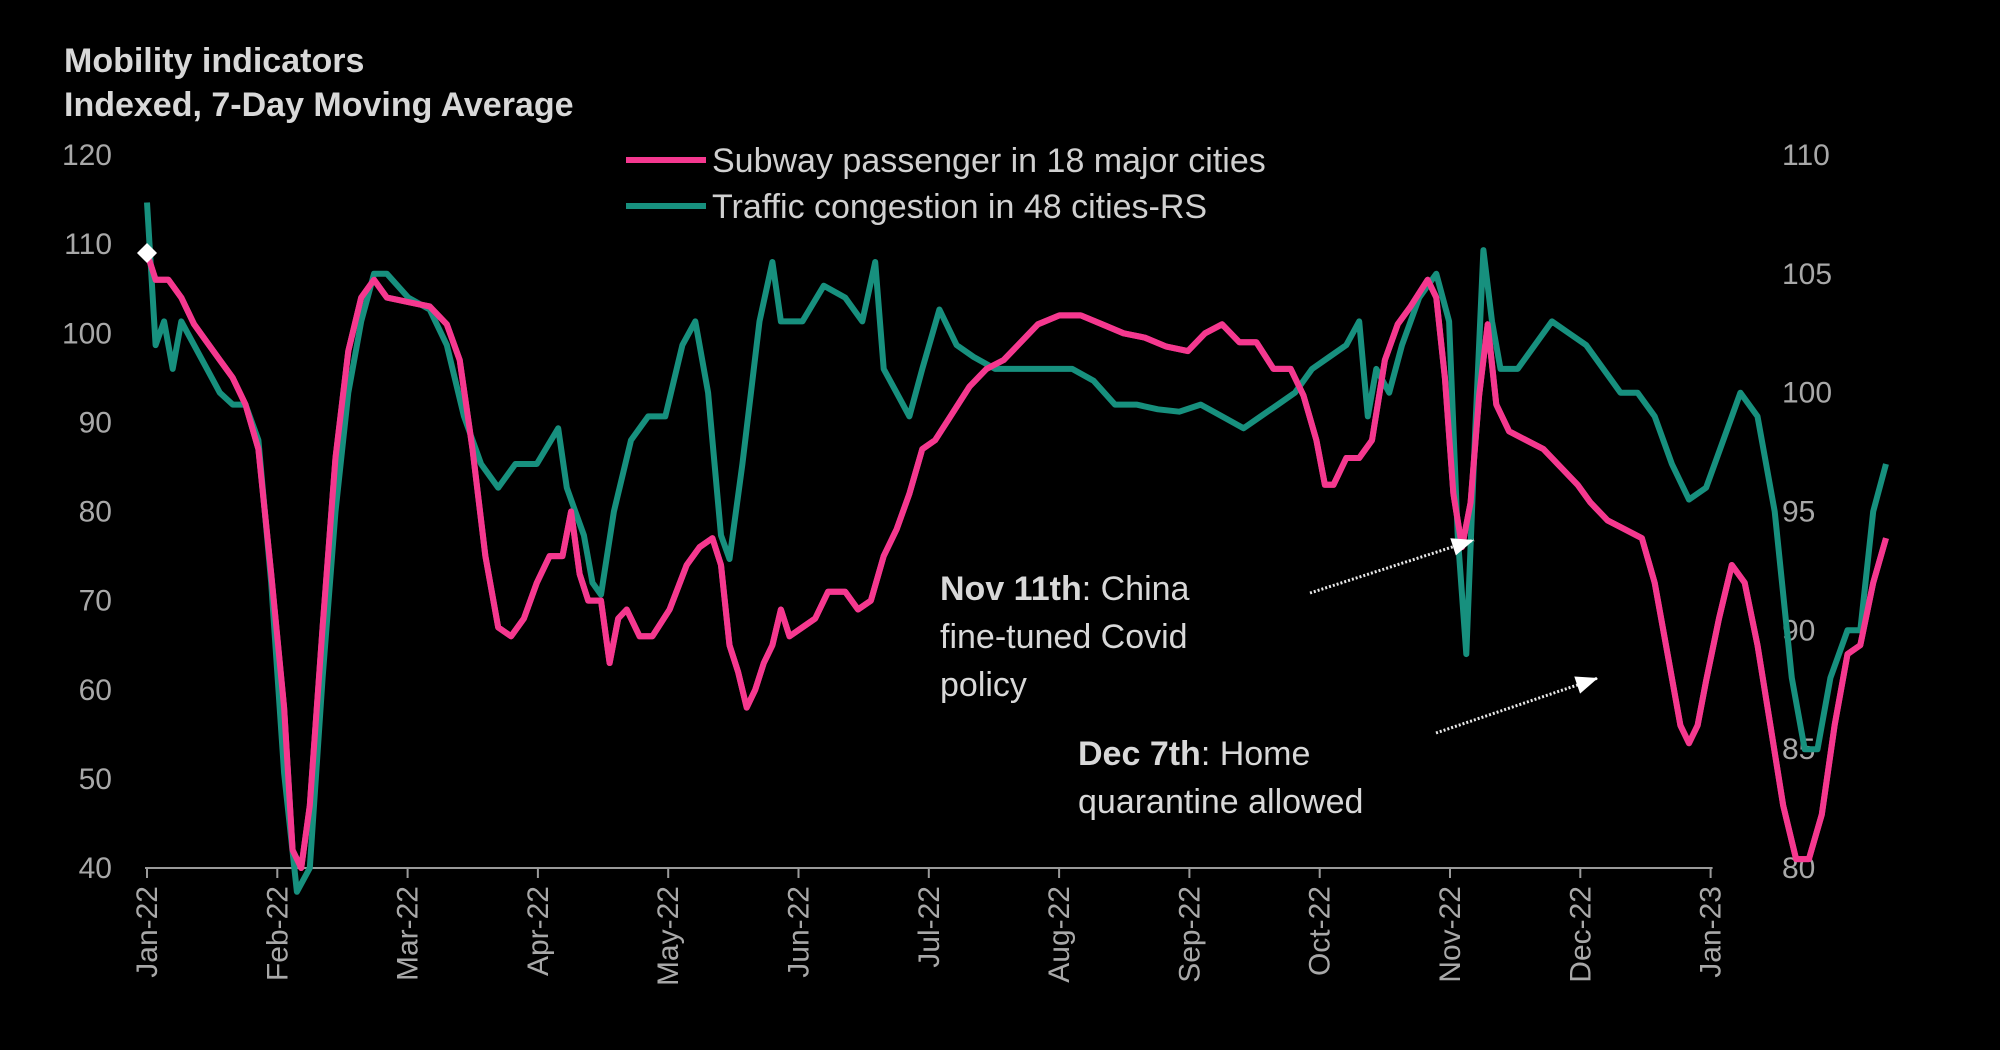 This screenshot has height=1050, width=2000. What do you see at coordinates (538, 931) in the screenshot?
I see `x-tick-label: Apr-22` at bounding box center [538, 931].